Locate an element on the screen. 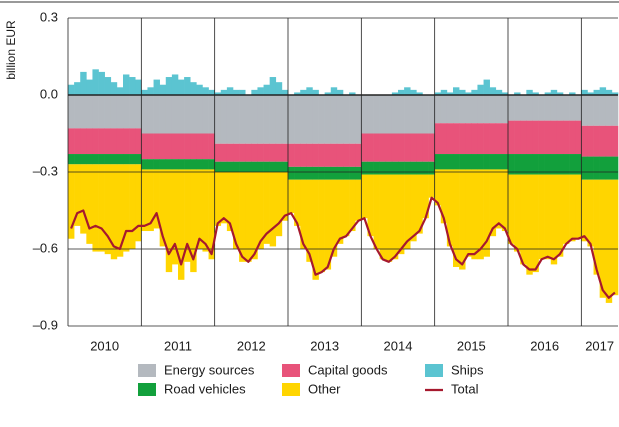  legend-label: Total is located at coordinates (465, 388).